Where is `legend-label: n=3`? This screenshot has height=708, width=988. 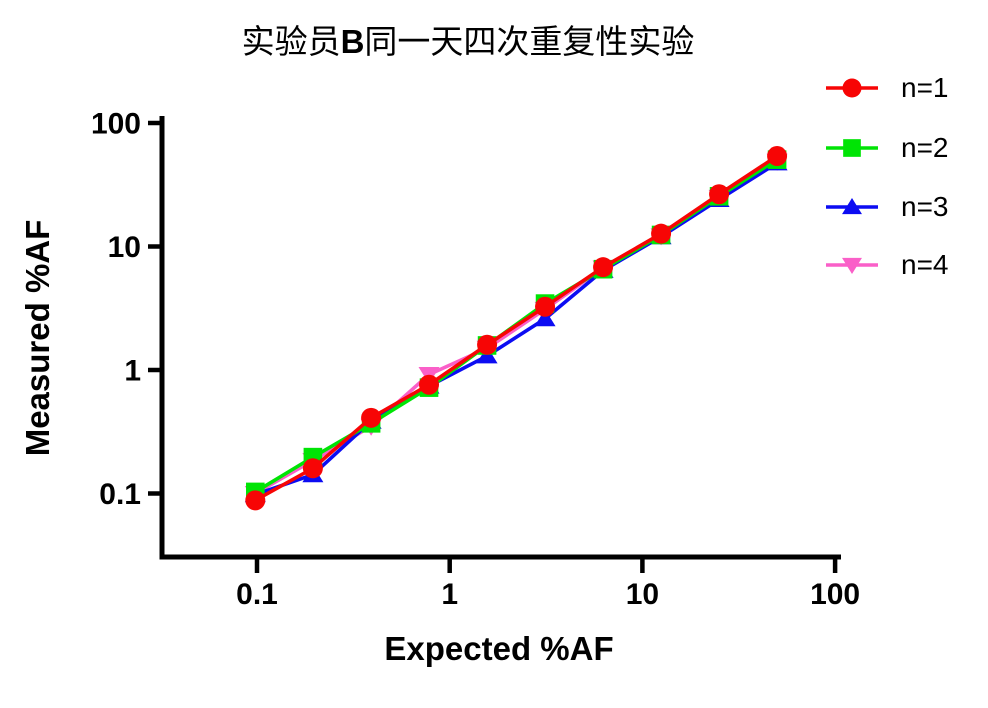
legend-label: n=3 is located at coordinates (925, 206).